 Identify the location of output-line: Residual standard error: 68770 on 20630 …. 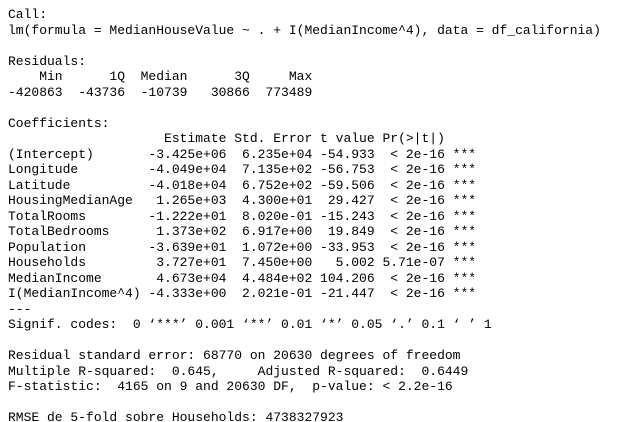
(234, 355).